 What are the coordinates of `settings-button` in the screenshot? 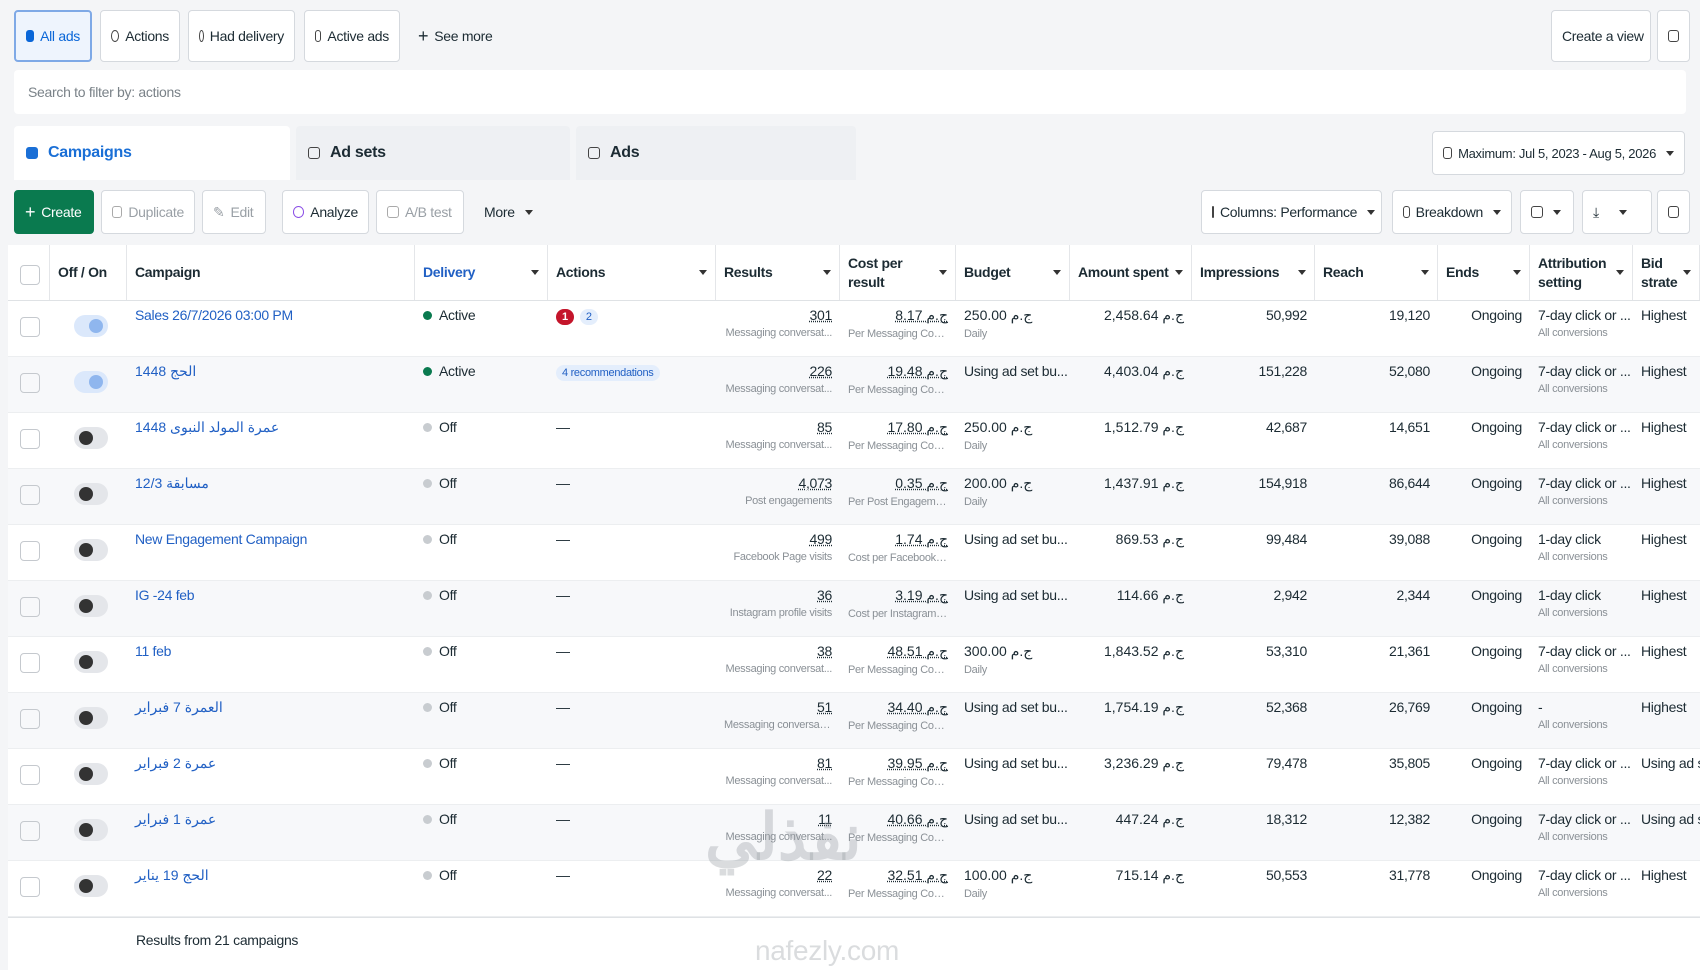 It's located at (1673, 36).